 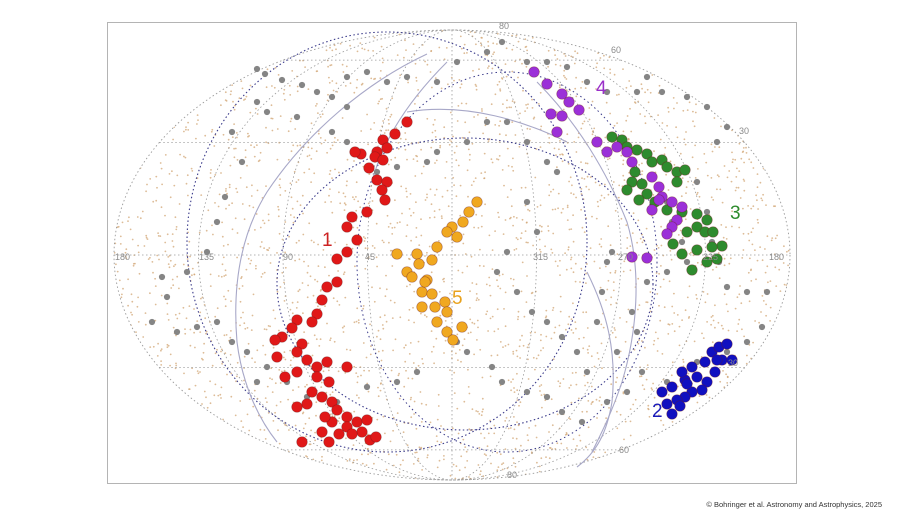 I want to click on lon-label-225: 225, so click(x=710, y=257).